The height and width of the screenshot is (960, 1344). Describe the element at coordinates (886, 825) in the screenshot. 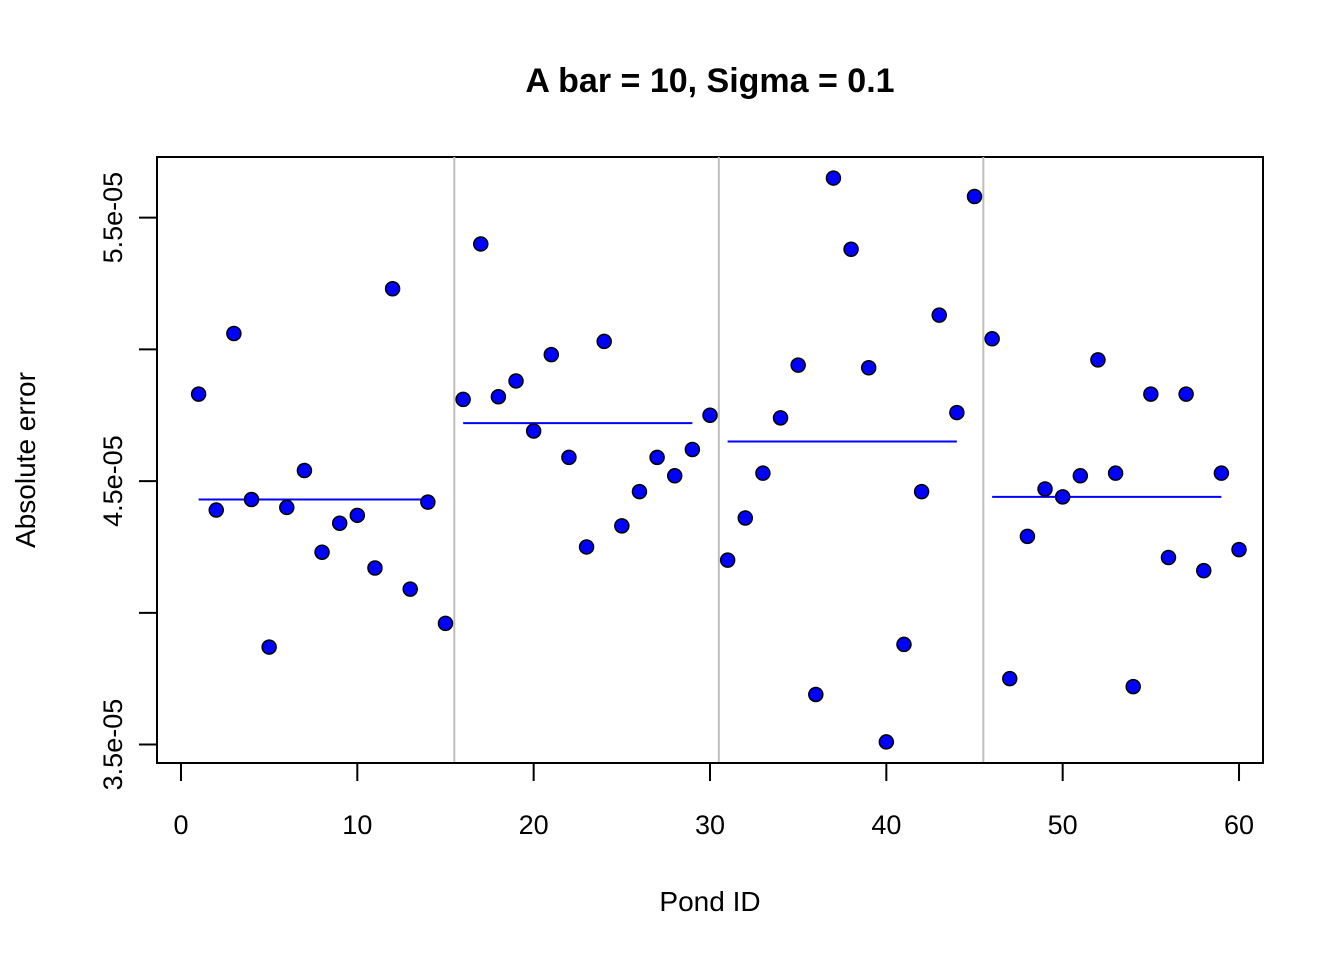

I see `x-tick-label: 40` at that location.